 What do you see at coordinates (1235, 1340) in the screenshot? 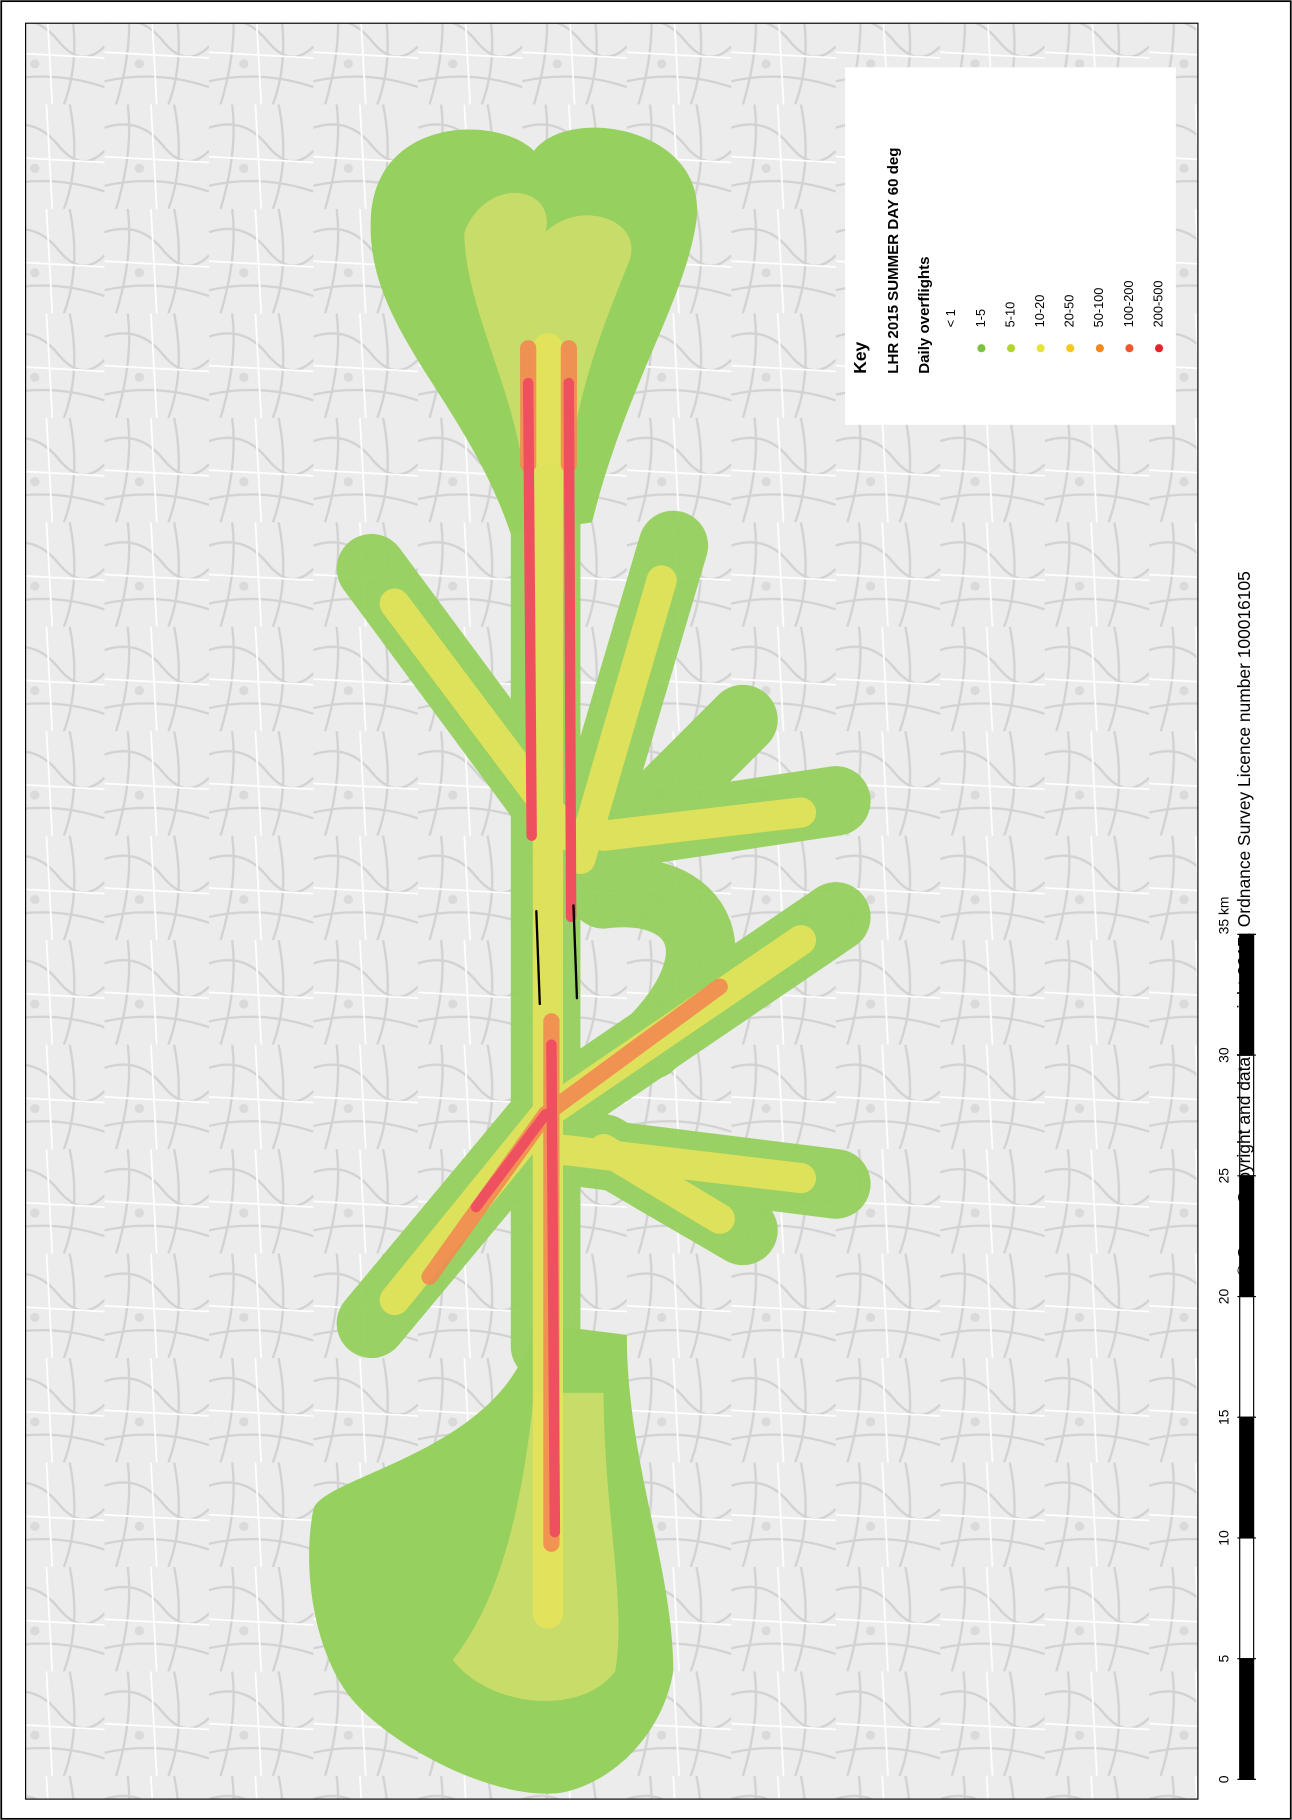
I see `scale-bar: 0 5 10 15 20 25 30 35 km` at bounding box center [1235, 1340].